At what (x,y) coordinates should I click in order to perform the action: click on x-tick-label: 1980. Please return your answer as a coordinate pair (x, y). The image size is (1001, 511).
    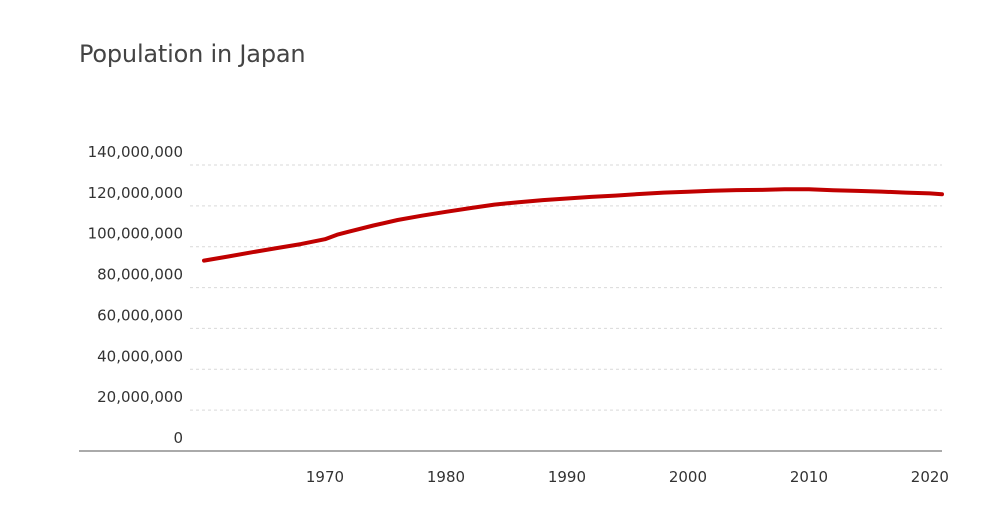
    Looking at the image, I should click on (446, 477).